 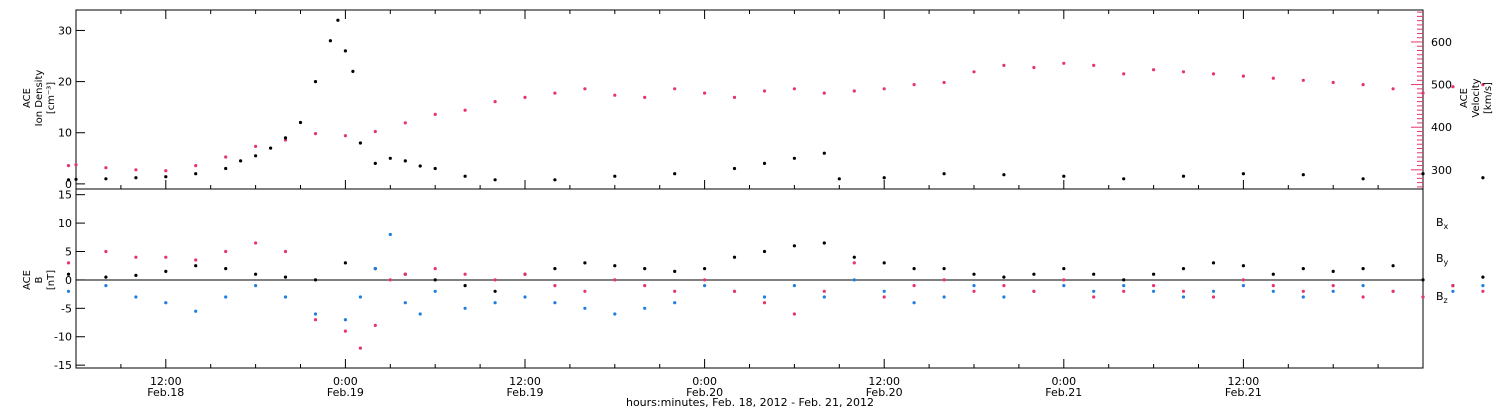 What do you see at coordinates (66, 308) in the screenshot?
I see `bottom-ytick-label: -5` at bounding box center [66, 308].